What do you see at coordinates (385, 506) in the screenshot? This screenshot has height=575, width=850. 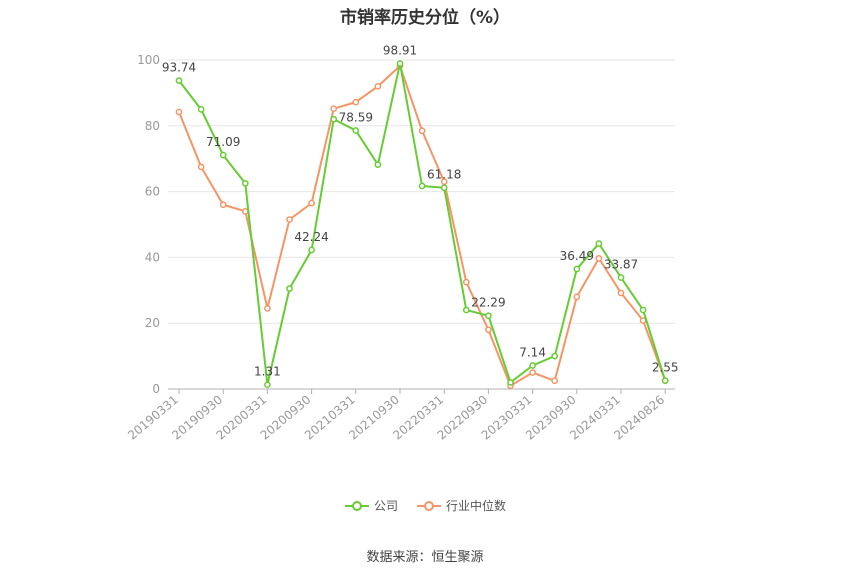 I see `legend-company-label: 公司` at bounding box center [385, 506].